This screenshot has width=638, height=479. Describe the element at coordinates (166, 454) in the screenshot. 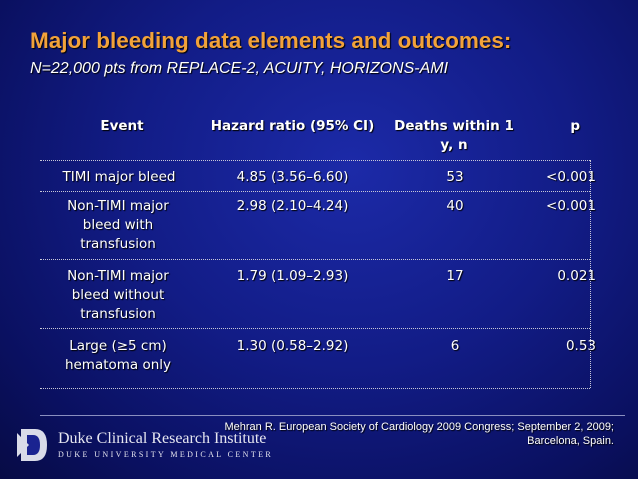

I see `logo-subtitle: DUKE UNIVERSITY MEDICAL CENTER` at that location.